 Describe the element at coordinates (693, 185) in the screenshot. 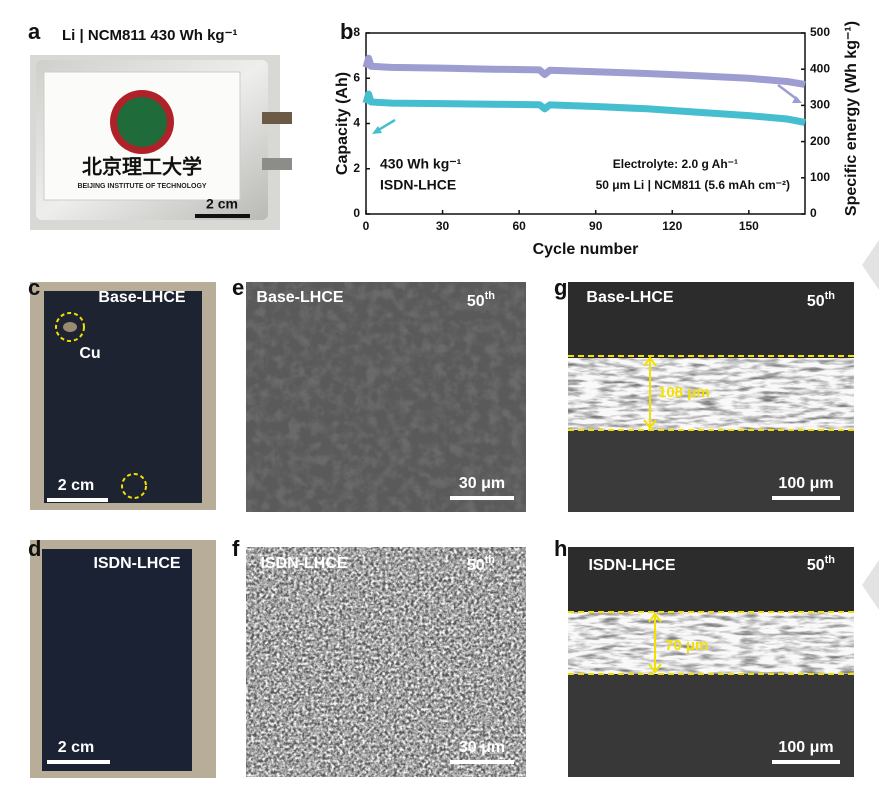

I see `annotation: 50 μm Li | NCM811 (5.6 mAh cm⁻²)` at that location.